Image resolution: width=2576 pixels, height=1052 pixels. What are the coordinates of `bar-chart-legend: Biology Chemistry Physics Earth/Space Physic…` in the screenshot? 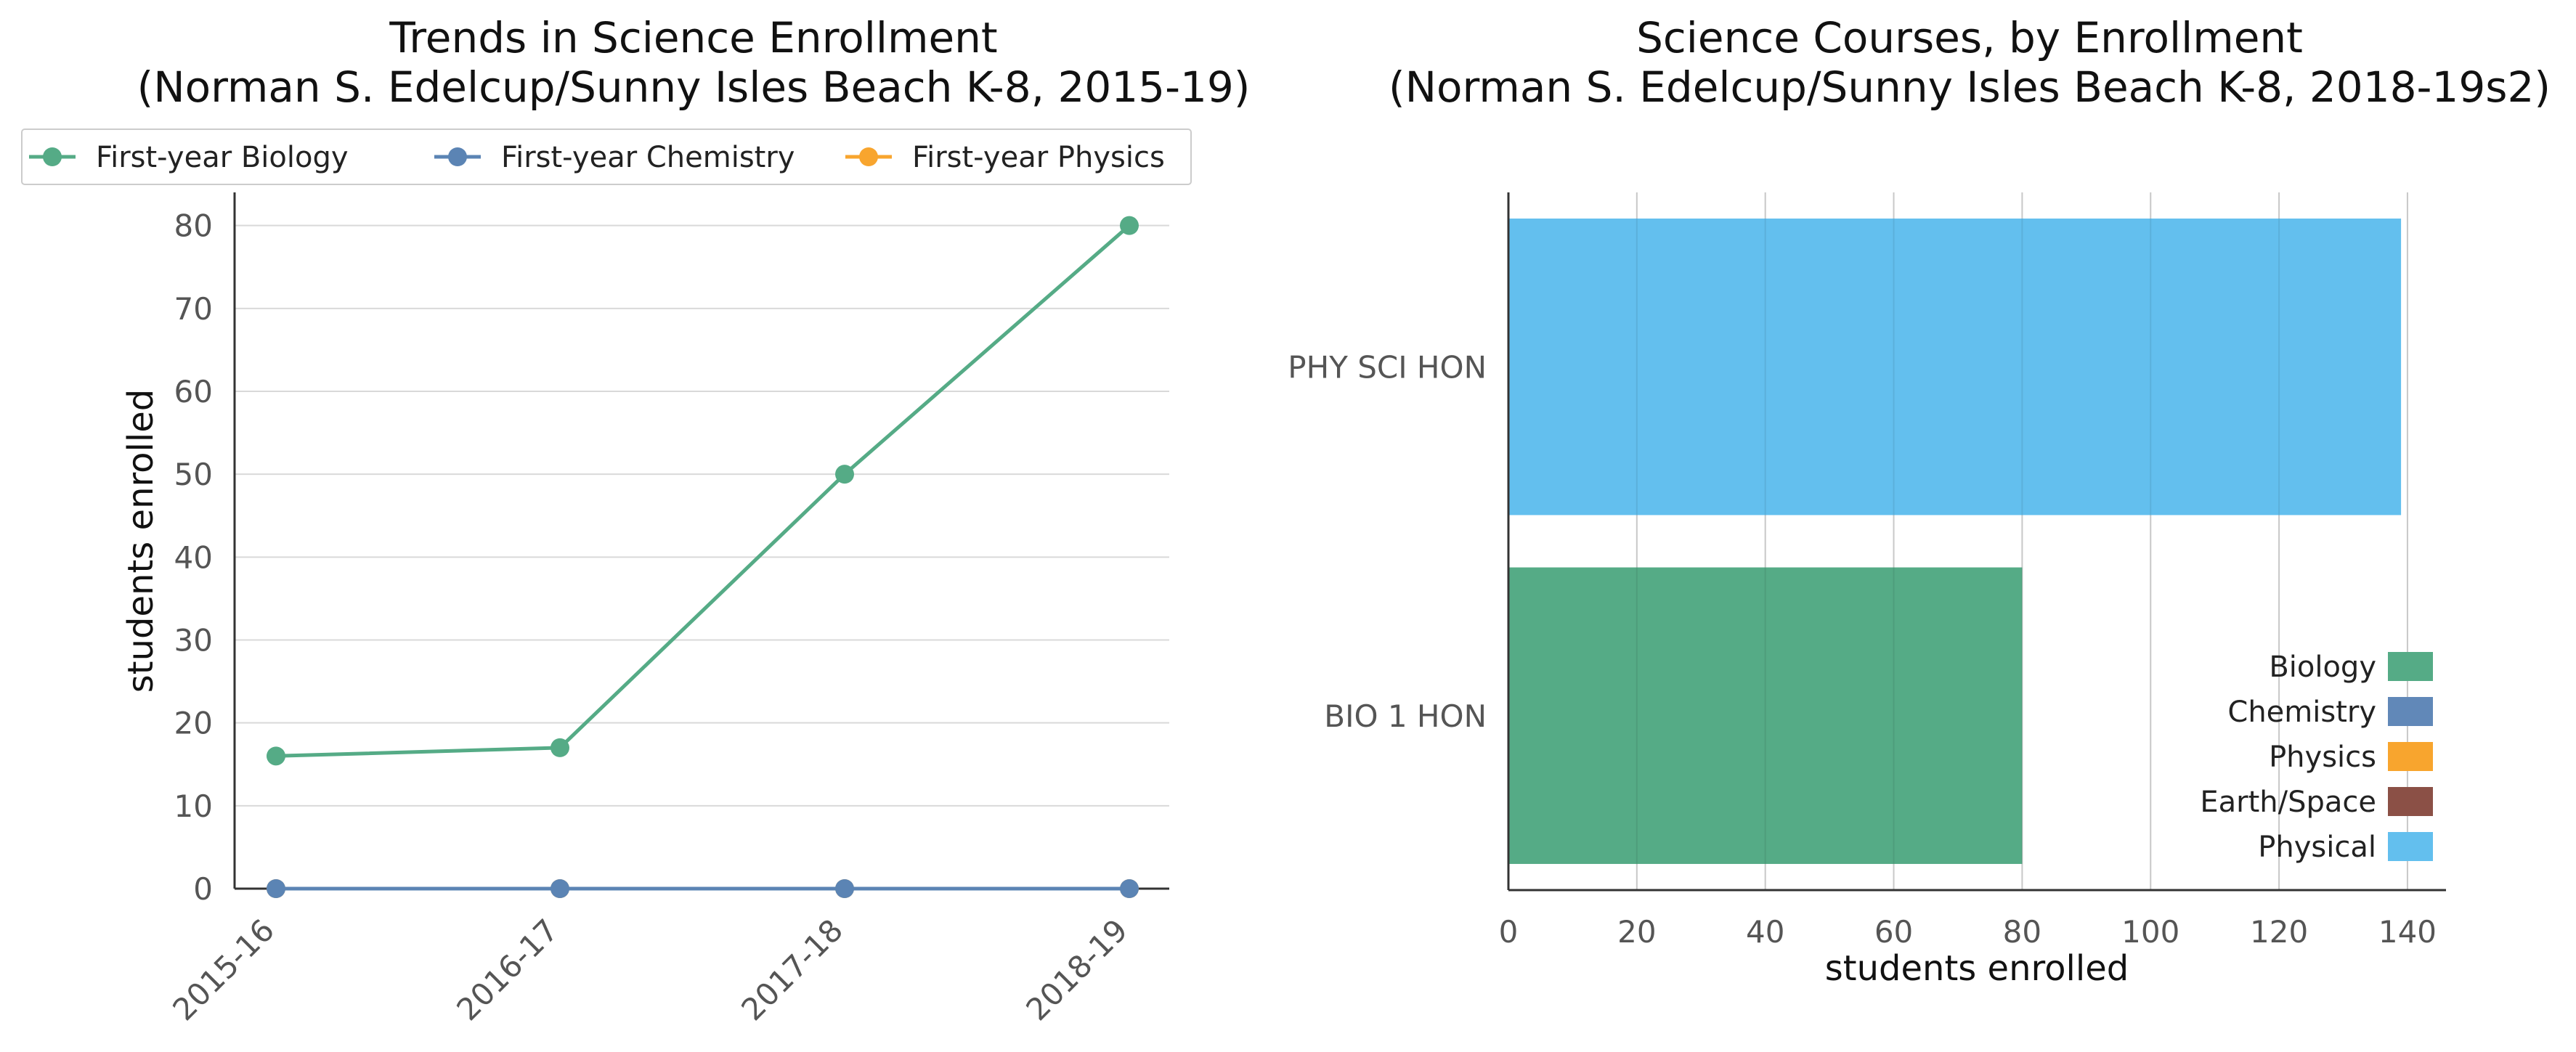 It's located at (2316, 757).